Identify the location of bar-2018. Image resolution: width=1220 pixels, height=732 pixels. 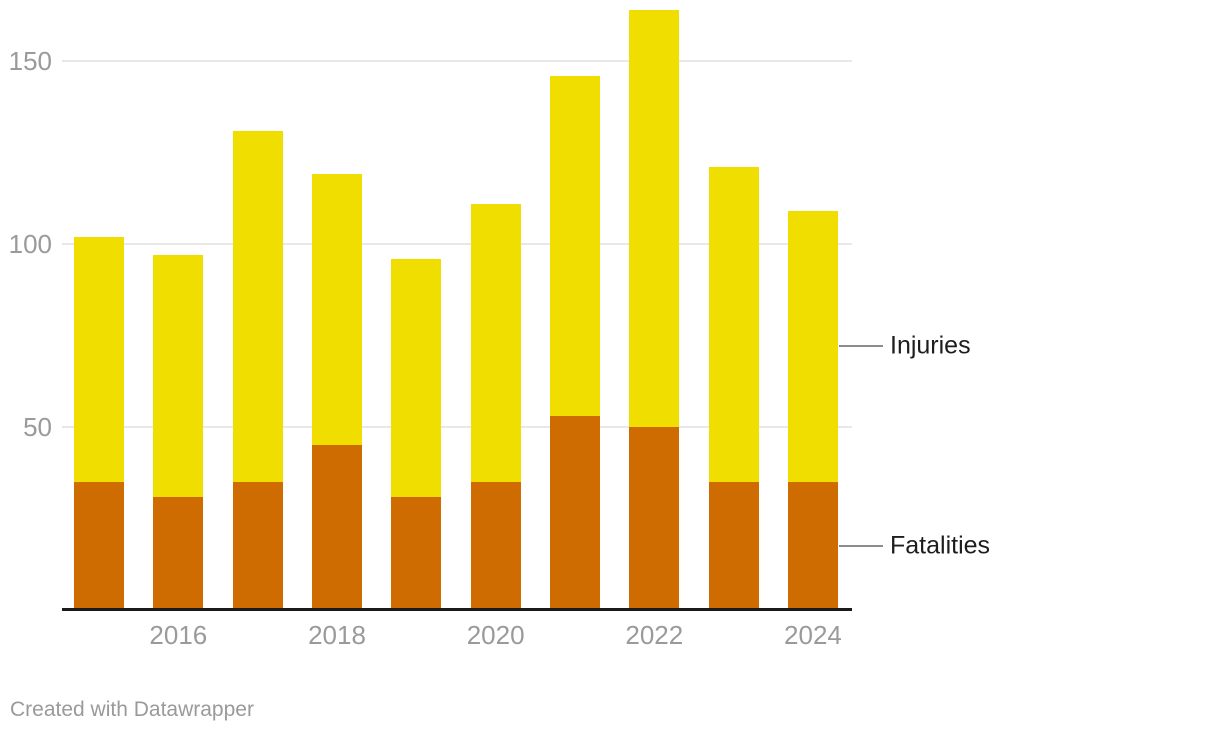
(336, 392).